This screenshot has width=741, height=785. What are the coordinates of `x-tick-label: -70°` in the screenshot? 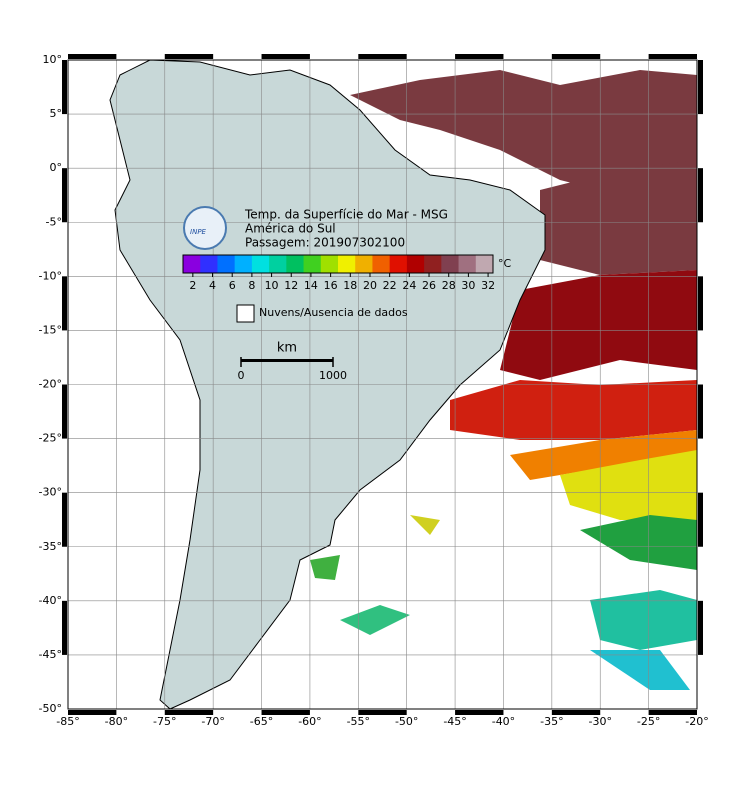 It's located at (212, 721).